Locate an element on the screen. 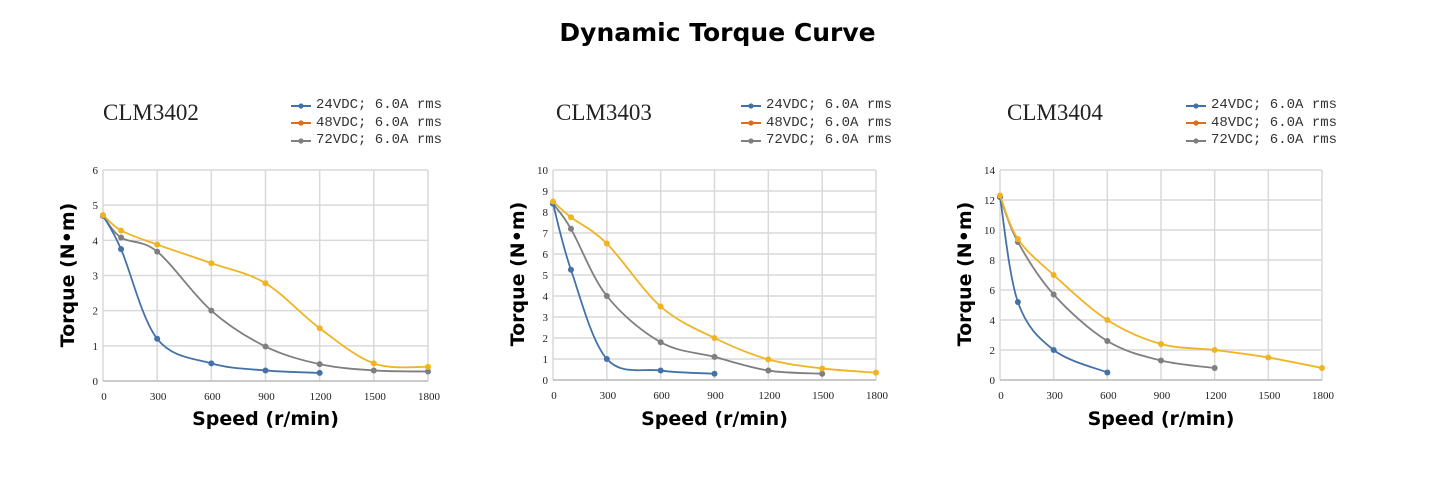 This screenshot has height=480, width=1435. chart-title: CLM3402 is located at coordinates (151, 112).